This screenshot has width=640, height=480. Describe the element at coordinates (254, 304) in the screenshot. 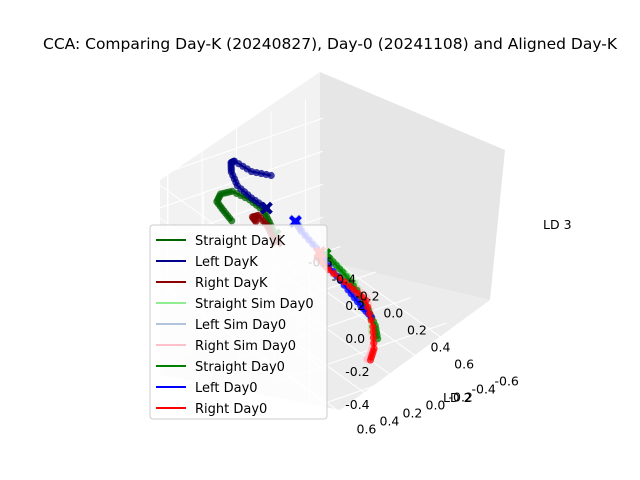

I see `legend-label: Straight Sim Day0` at that location.